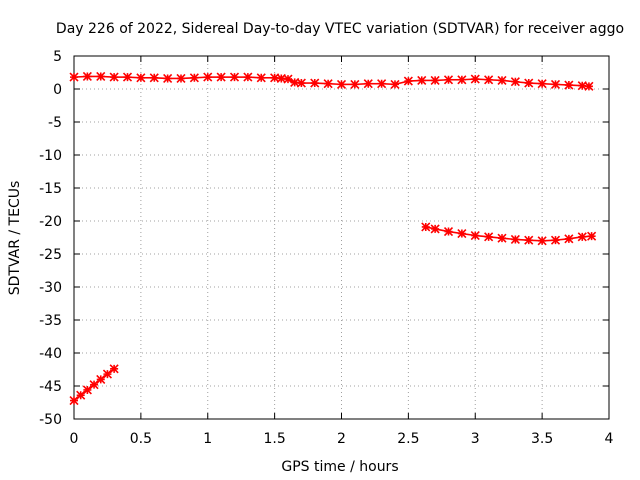 Image resolution: width=640 pixels, height=480 pixels. Describe the element at coordinates (50, 420) in the screenshot. I see `y-tick-label: -50` at that location.